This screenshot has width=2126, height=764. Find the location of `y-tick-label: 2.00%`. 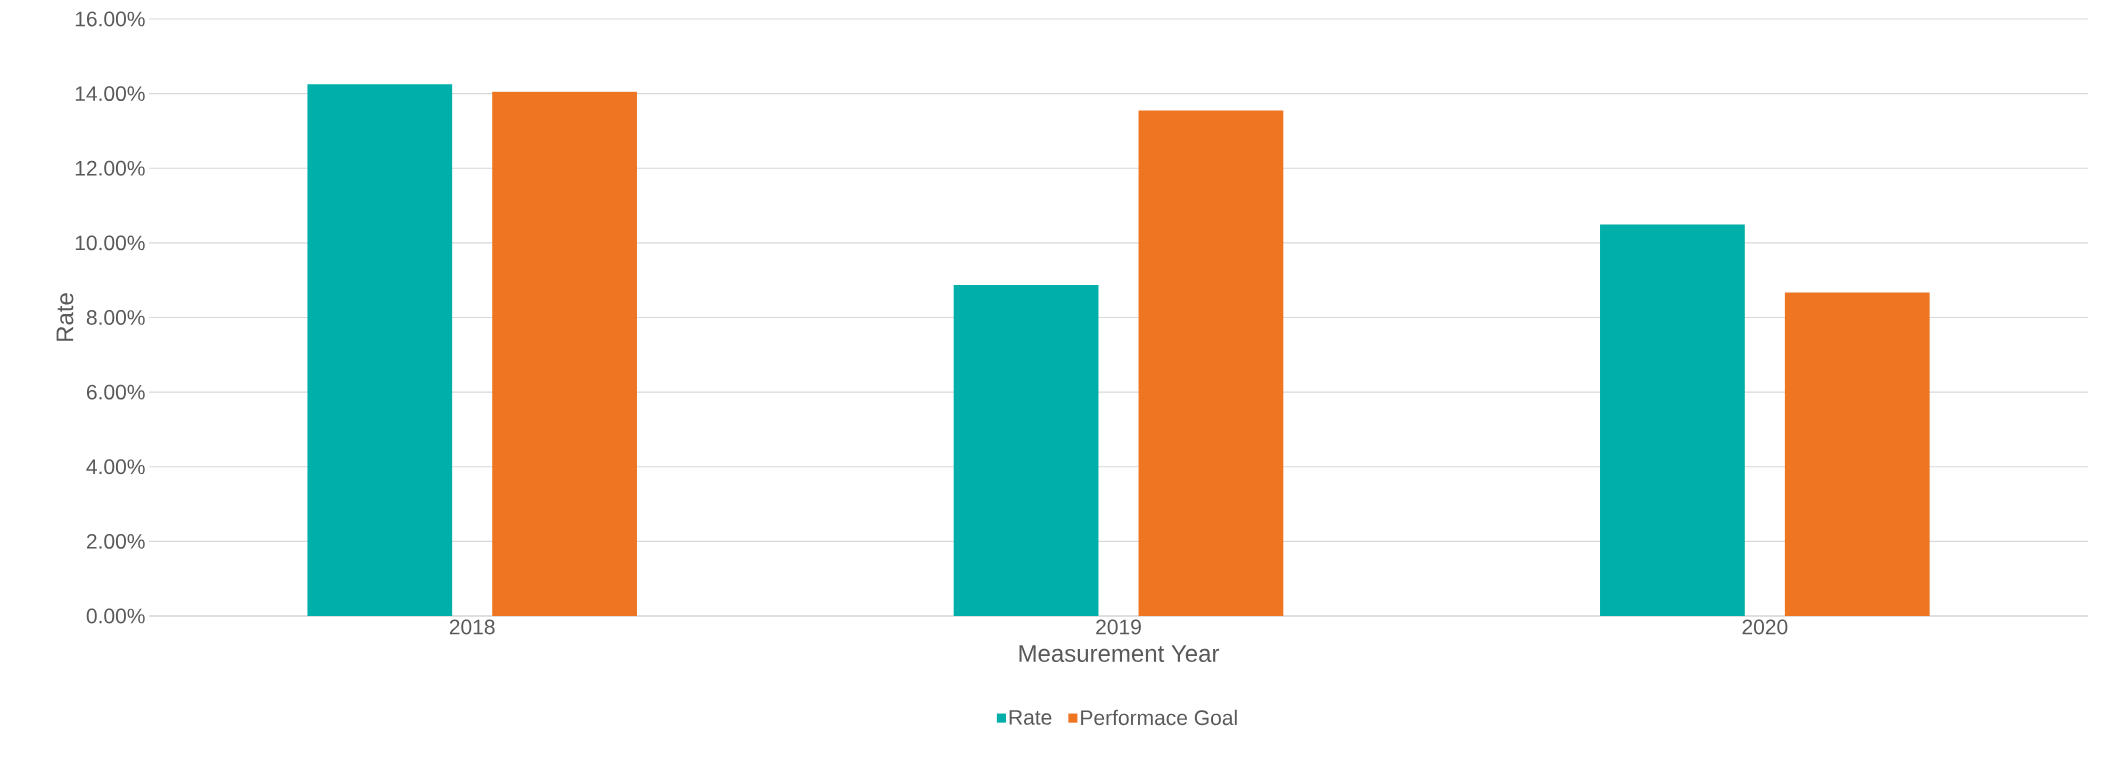

y-tick-label: 2.00% is located at coordinates (115, 541).